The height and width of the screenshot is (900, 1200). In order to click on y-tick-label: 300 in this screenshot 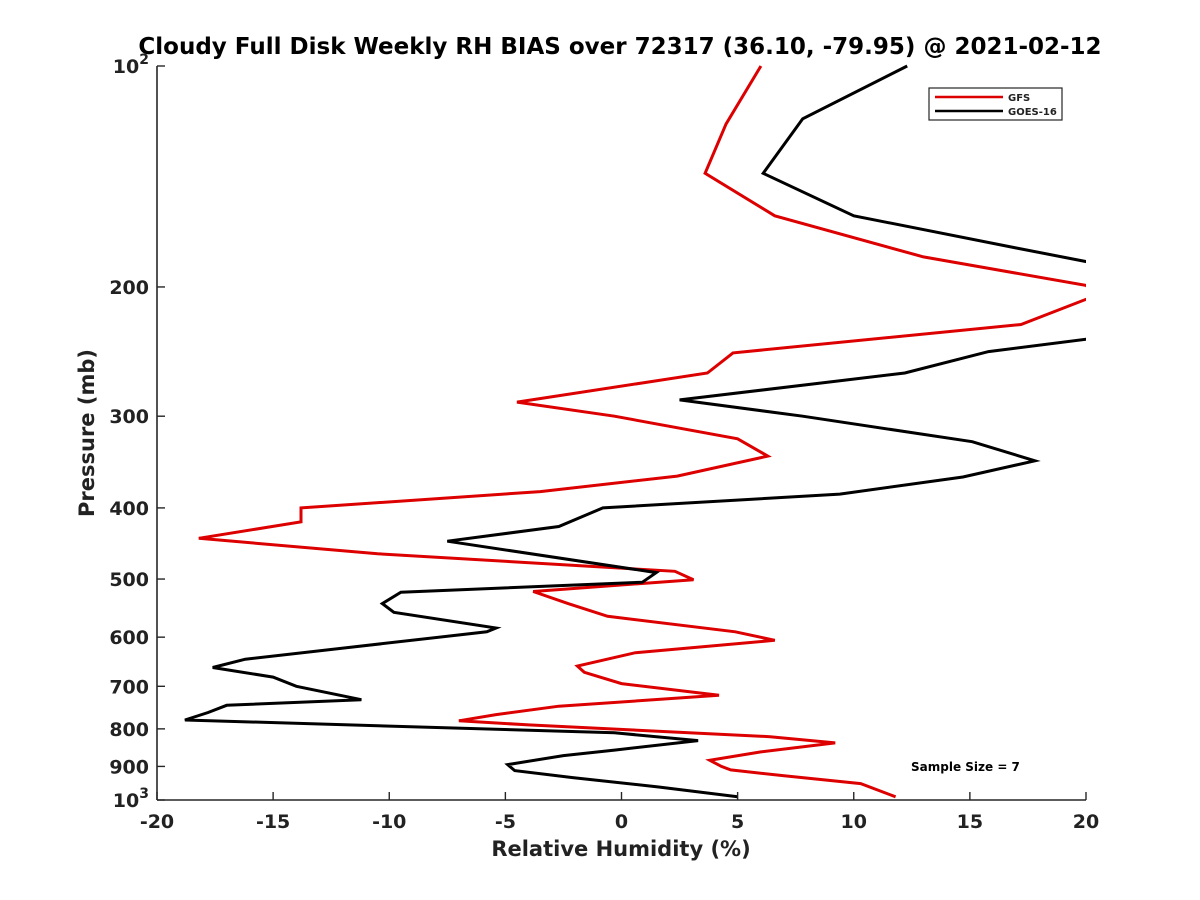, I will do `click(129, 417)`.